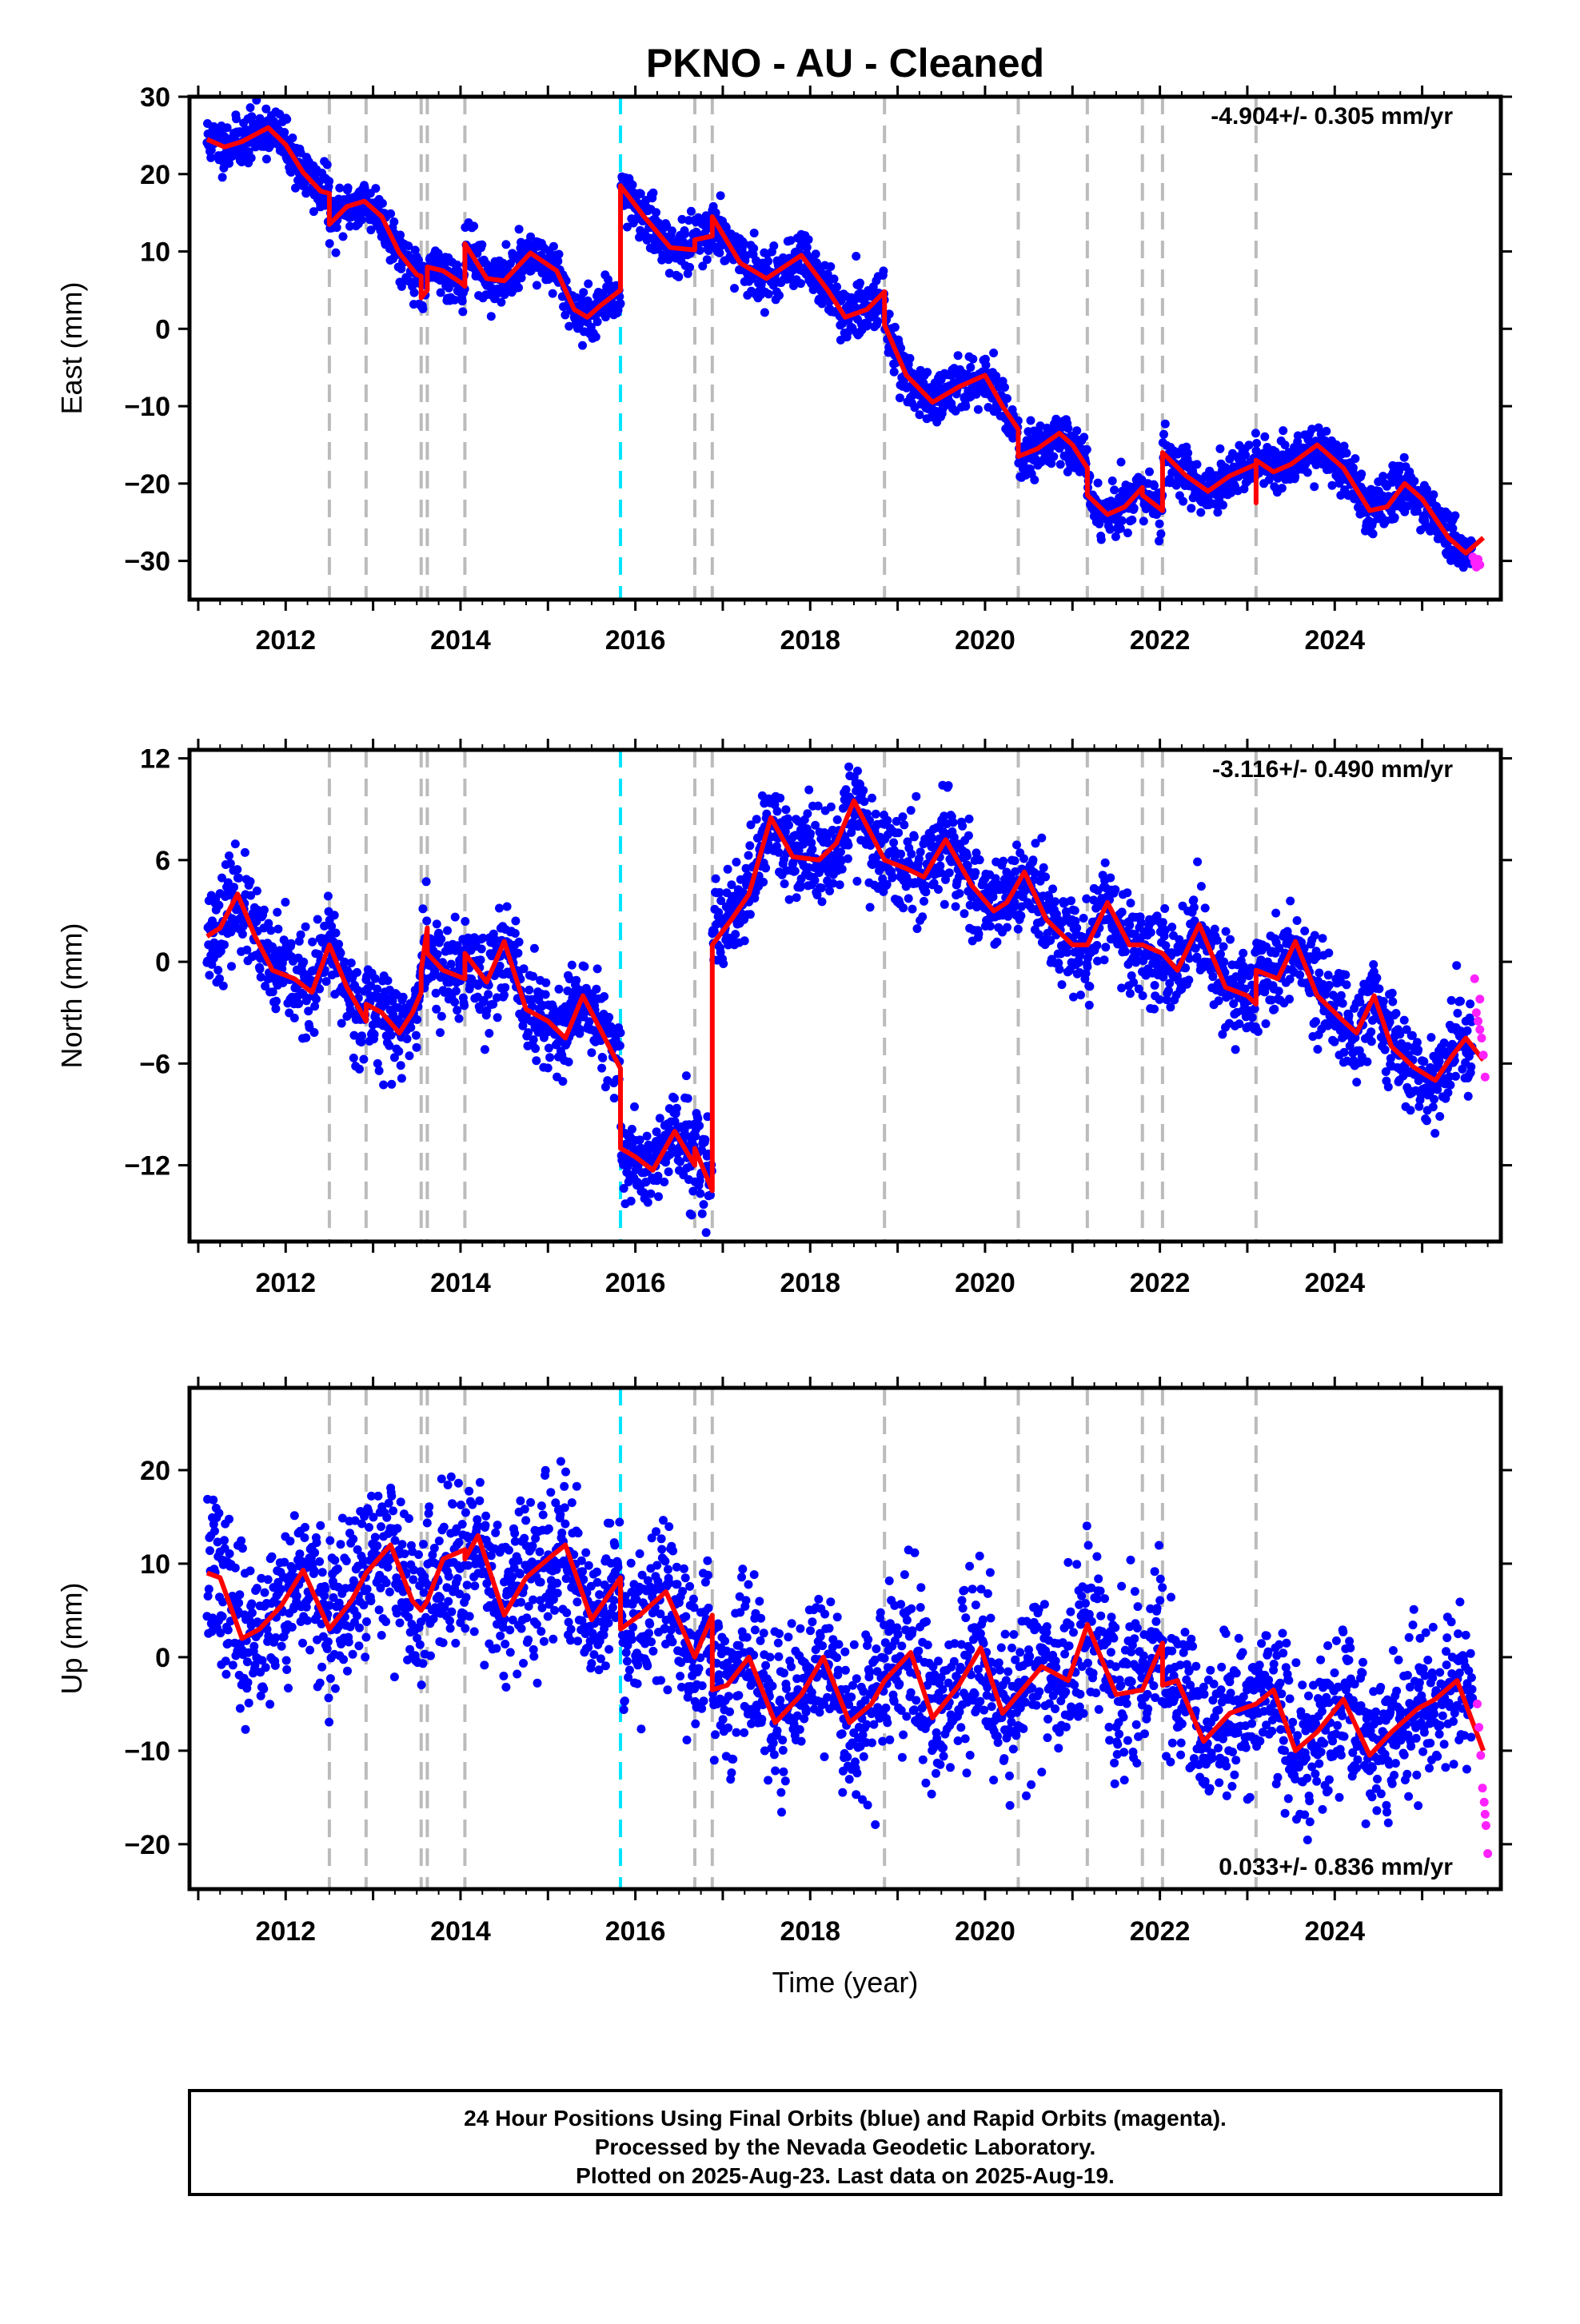  Describe the element at coordinates (1477, 562) in the screenshot. I see `rapid-orbit-points` at that location.